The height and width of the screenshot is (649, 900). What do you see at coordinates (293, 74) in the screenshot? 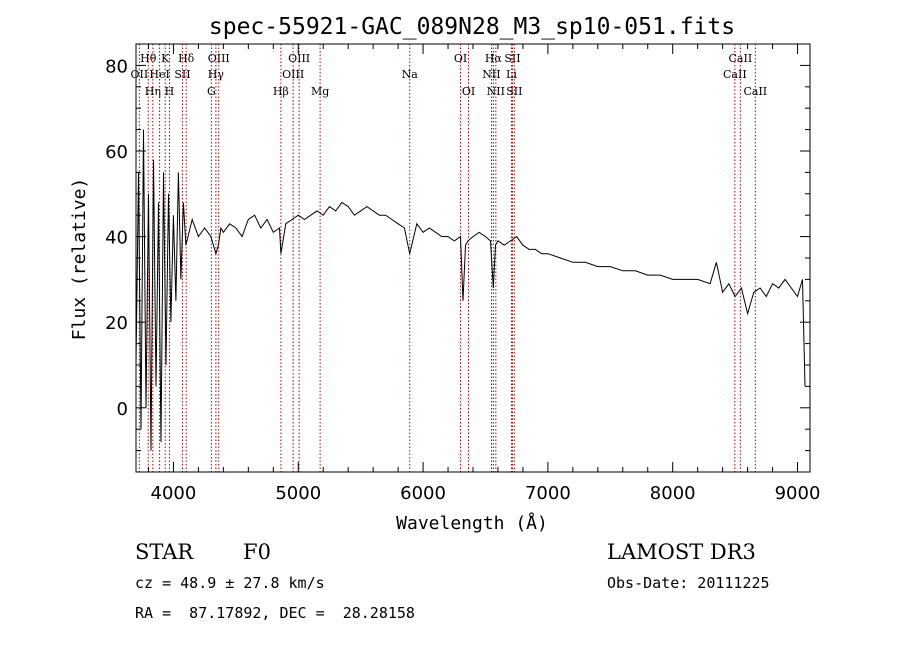
I see `line-label-12: OIII` at bounding box center [293, 74].